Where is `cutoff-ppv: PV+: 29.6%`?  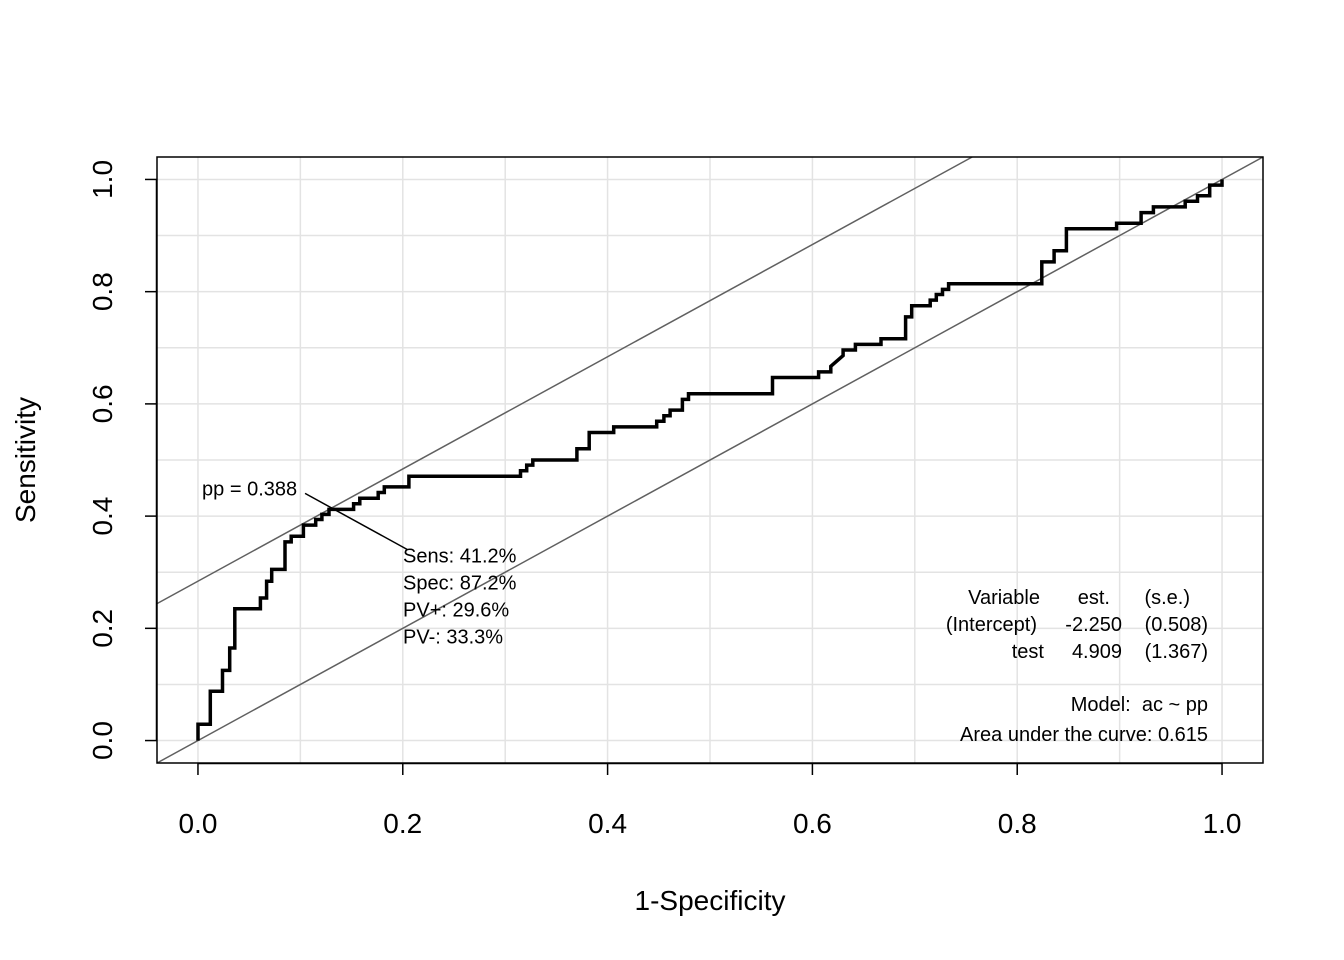 cutoff-ppv: PV+: 29.6% is located at coordinates (456, 610).